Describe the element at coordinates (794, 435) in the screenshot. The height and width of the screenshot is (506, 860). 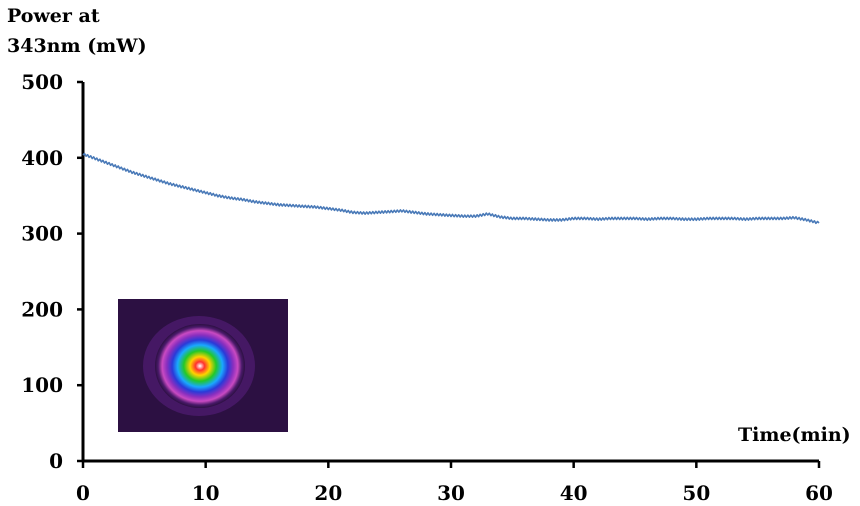
I see `x-axis-label: Time(min)` at that location.